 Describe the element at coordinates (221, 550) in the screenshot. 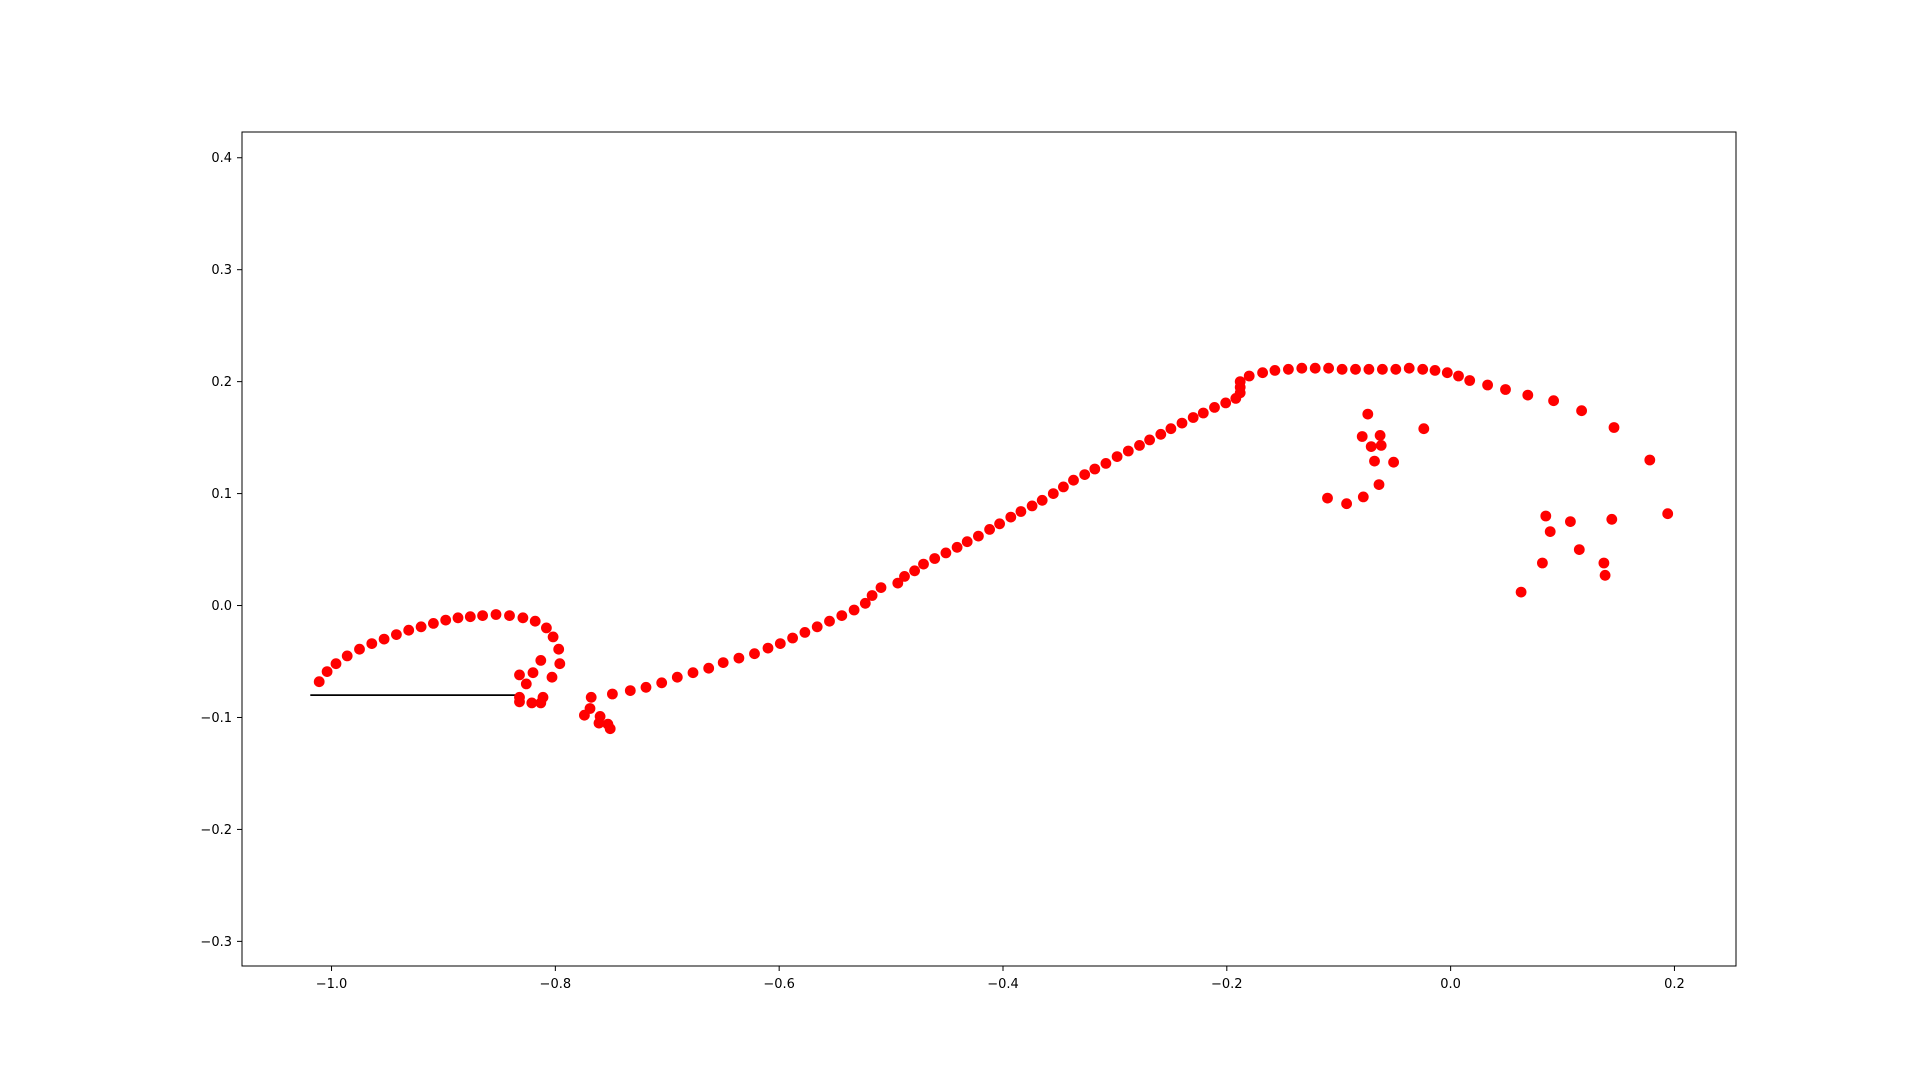

I see `y-axis: −0.3 −0.2 −0.1 0.0 0.1 0.2 0.3 0.4` at that location.